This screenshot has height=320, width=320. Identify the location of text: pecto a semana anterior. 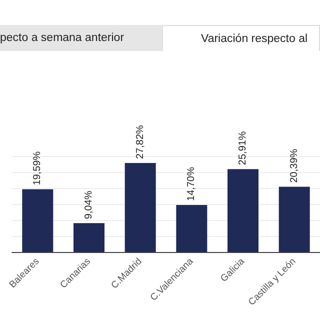
(81, 38).